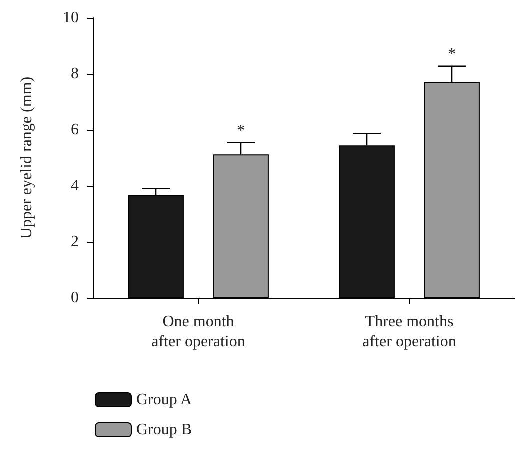 This screenshot has height=449, width=521. Describe the element at coordinates (75, 298) in the screenshot. I see `y-tick-label: 0` at that location.